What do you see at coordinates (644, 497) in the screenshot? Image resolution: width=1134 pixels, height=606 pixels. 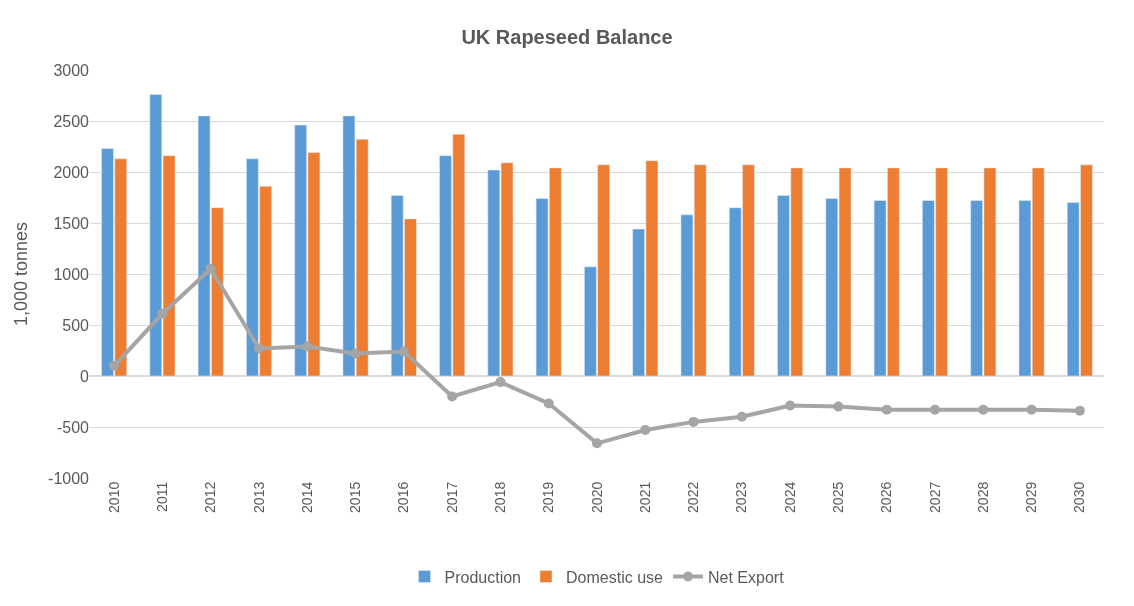 I see `x-tick-label: 2021` at bounding box center [644, 497].